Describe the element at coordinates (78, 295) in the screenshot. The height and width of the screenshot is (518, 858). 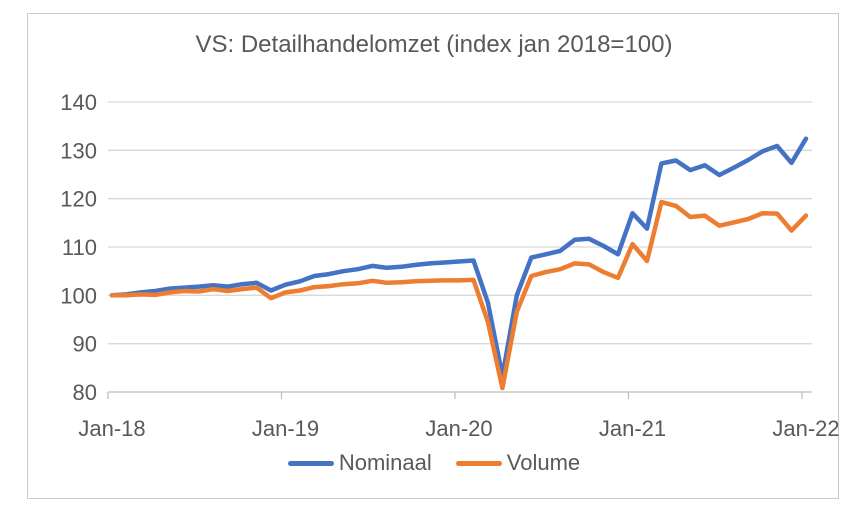
I see `y-tick-label: 100` at that location.